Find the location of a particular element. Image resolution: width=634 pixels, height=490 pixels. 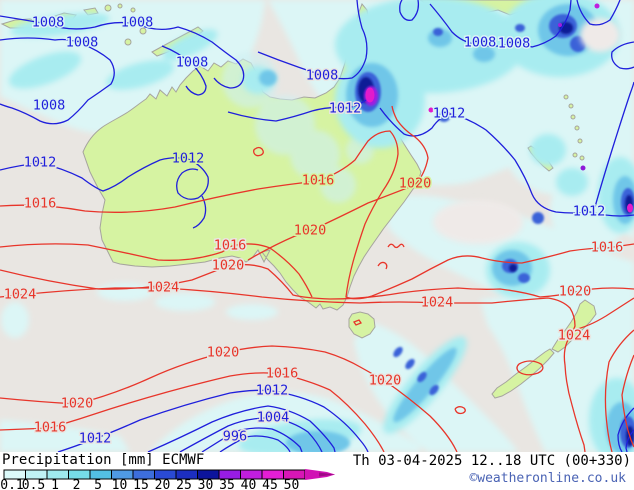

nz-north-island is located at coordinates (574, 326).